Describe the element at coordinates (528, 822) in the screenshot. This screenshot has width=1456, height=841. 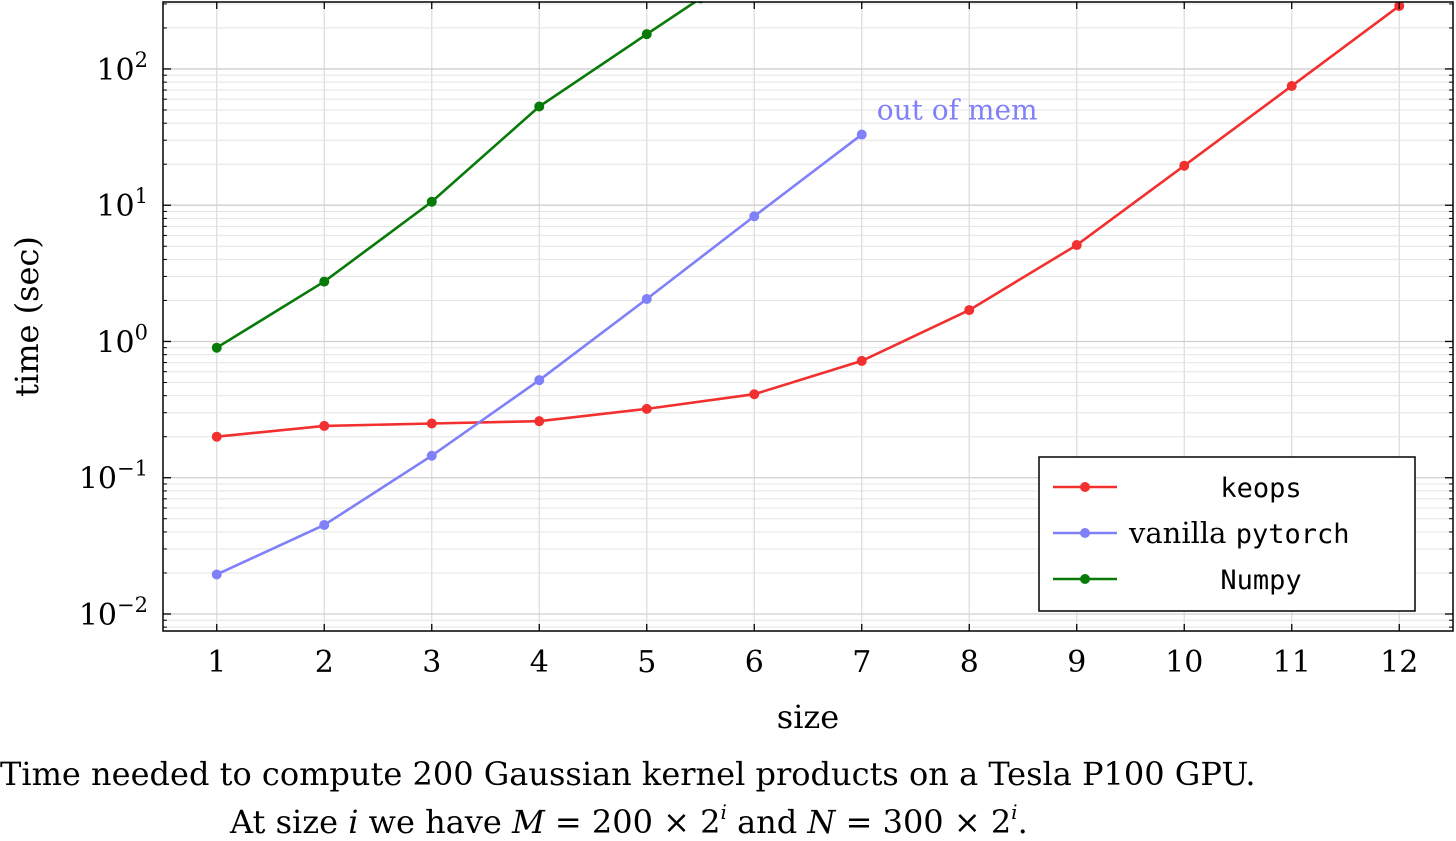
I see `caption-var-M: M` at that location.